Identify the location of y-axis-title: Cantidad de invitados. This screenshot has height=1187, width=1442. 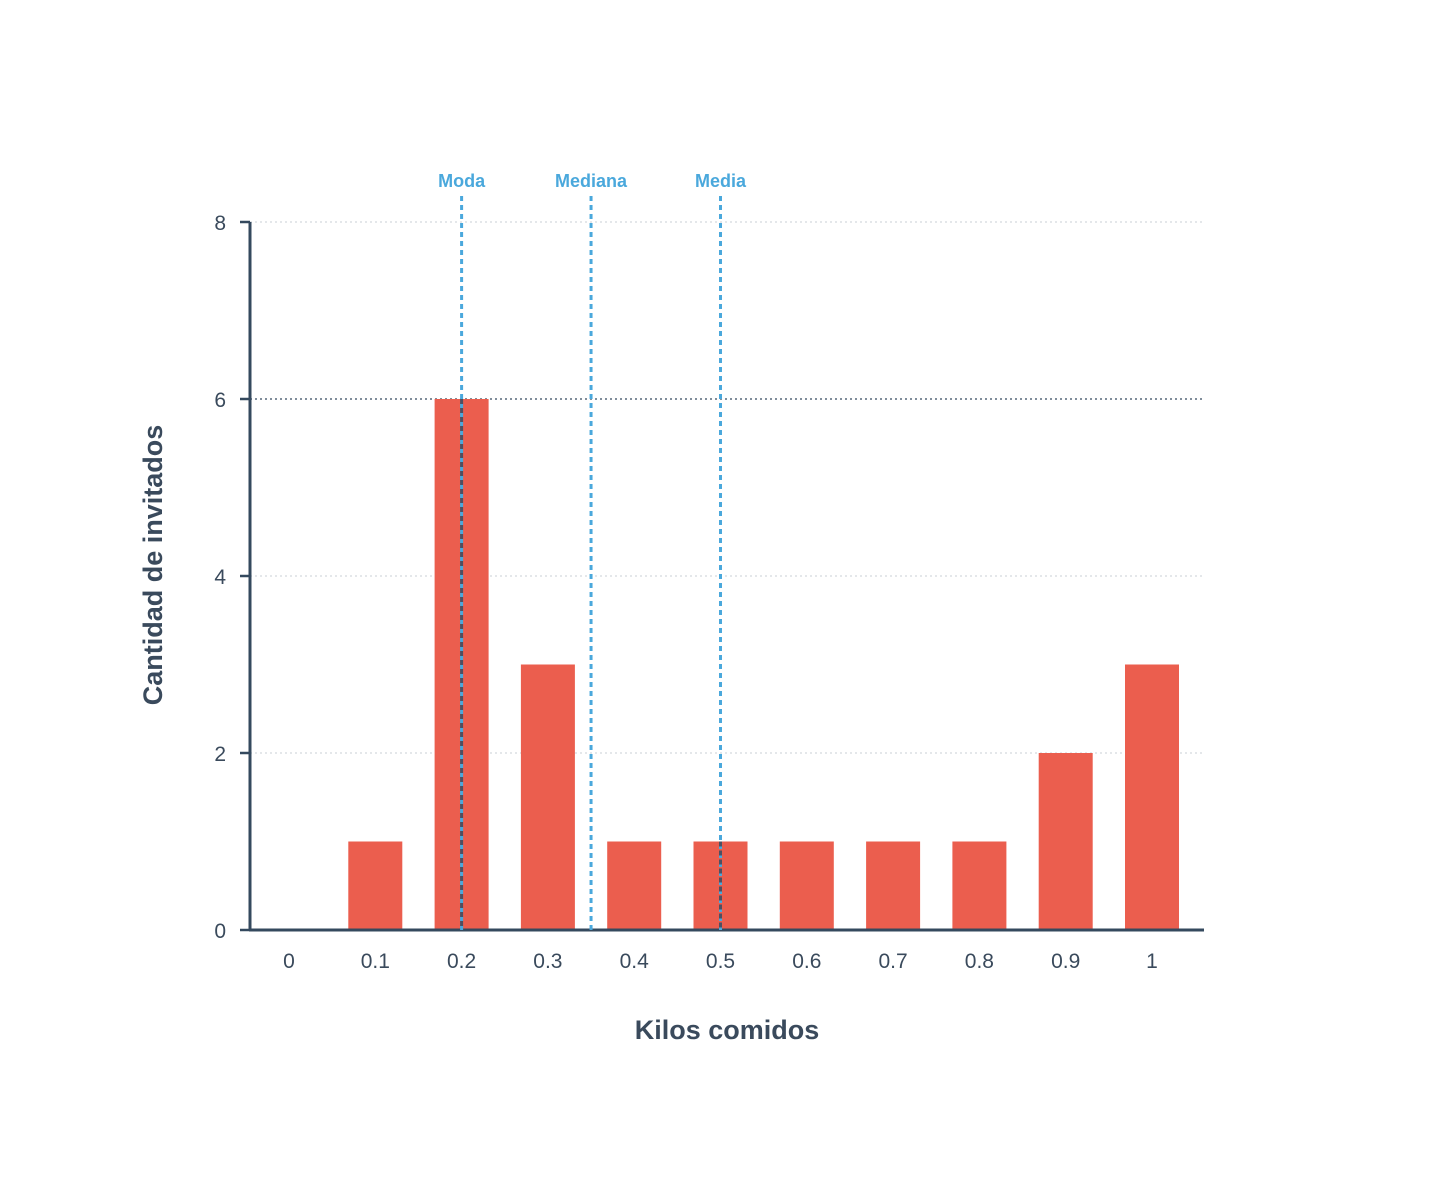
(153, 565).